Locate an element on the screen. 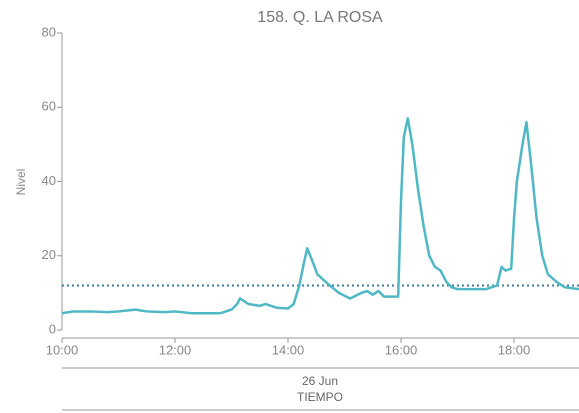 This screenshot has width=579, height=413. y-tick-label: 60 is located at coordinates (49, 106).